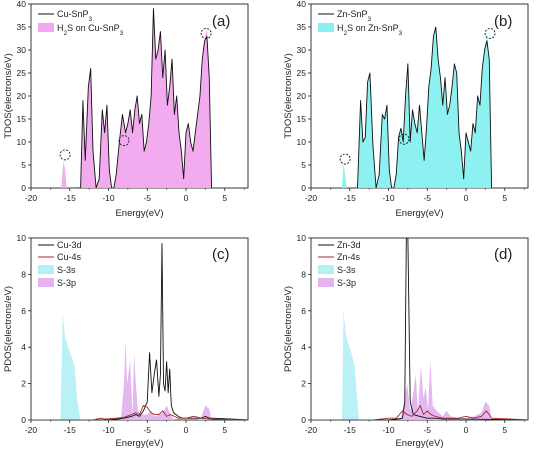 Image resolution: width=550 pixels, height=453 pixels. I want to click on legend: Cu-SnP3 H2S on Cu-SnP3, so click(81, 23).